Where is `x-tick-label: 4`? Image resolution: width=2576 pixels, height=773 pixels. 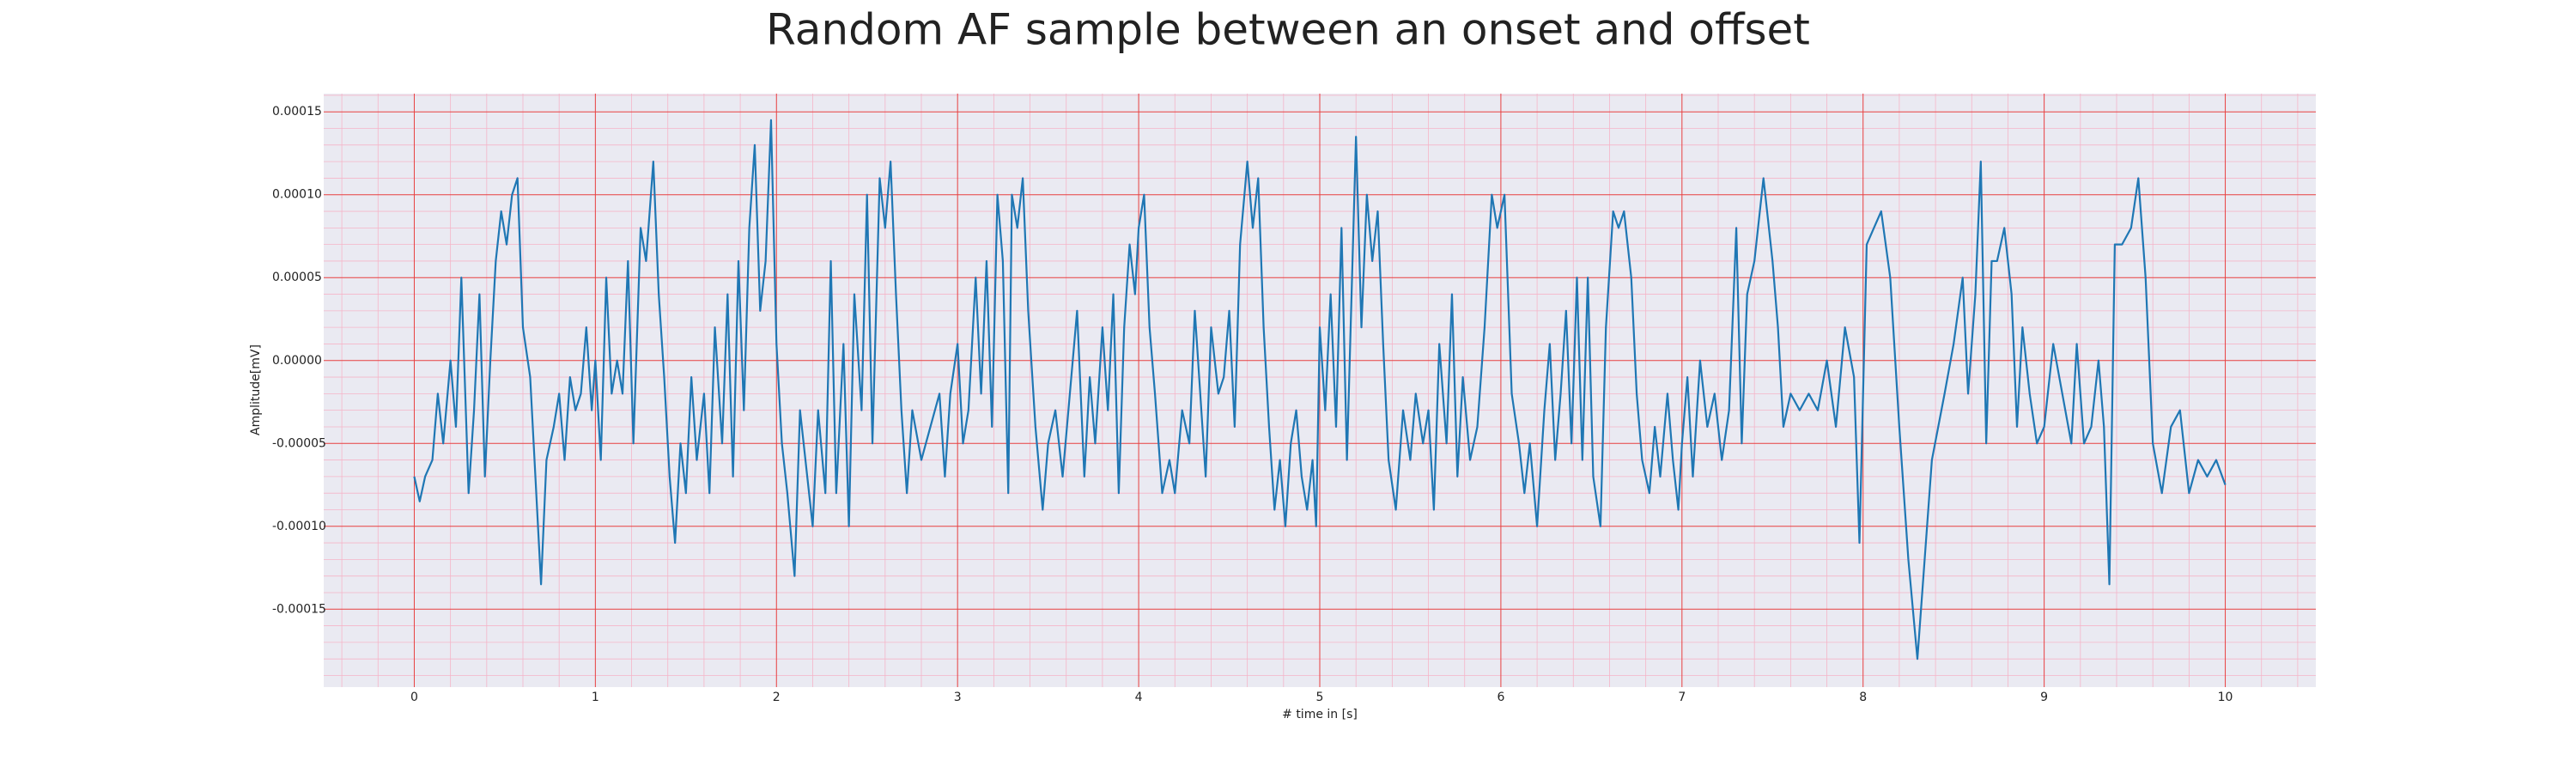 x-tick-label: 4 is located at coordinates (1139, 697).